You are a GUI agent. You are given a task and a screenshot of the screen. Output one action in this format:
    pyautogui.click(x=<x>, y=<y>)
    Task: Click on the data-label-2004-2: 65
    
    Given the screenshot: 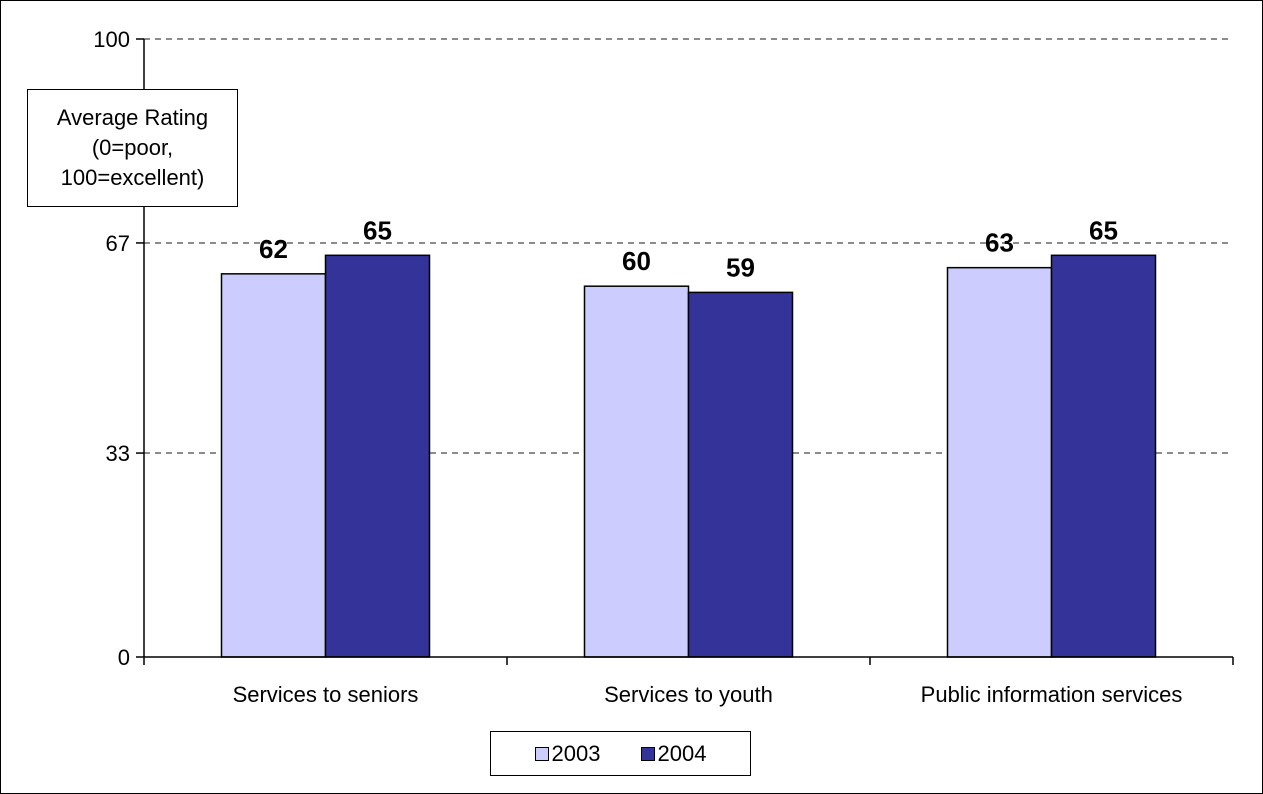 What is the action you would take?
    pyautogui.click(x=1103, y=230)
    